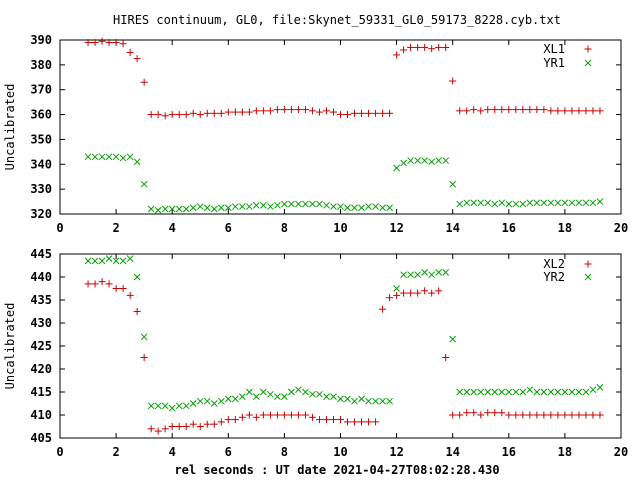 Image resolution: width=640 pixels, height=480 pixels. Describe the element at coordinates (452, 228) in the screenshot. I see `x-tick-label: 14` at that location.